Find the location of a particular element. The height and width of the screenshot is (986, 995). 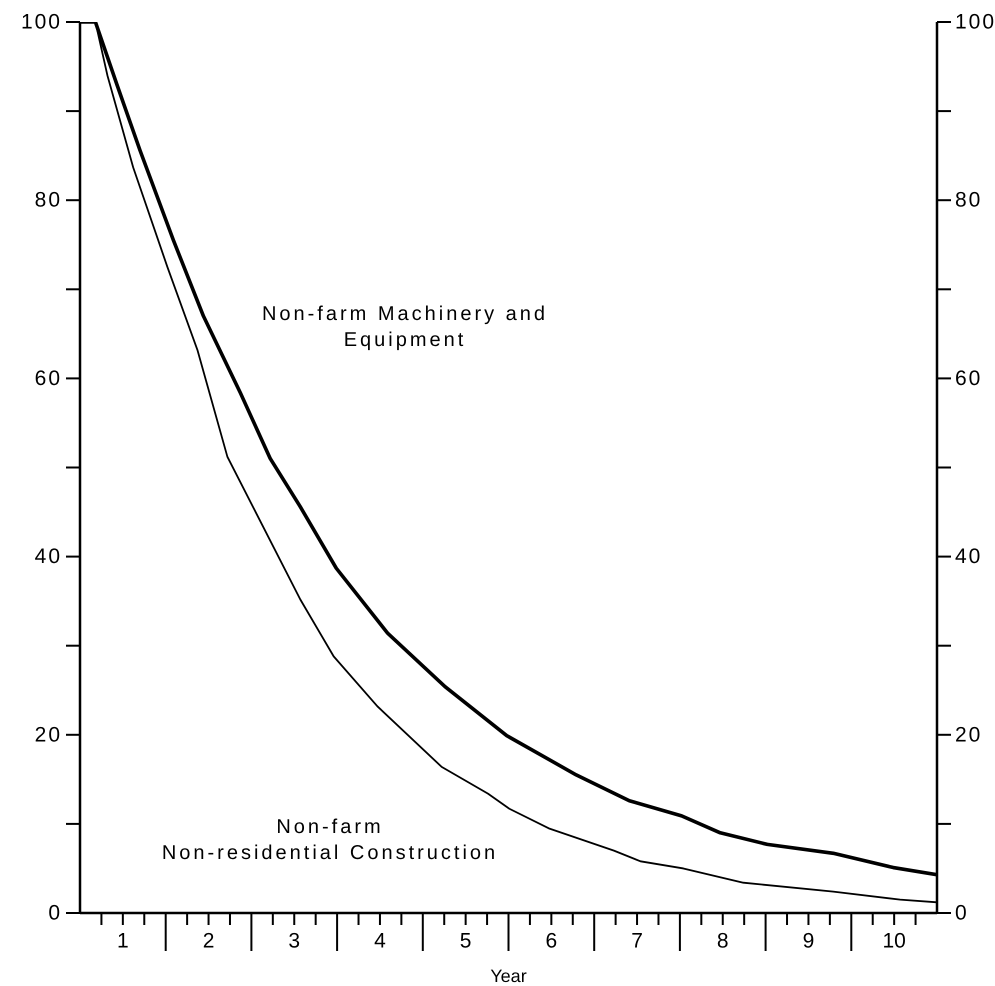

x-tick-label: 9 is located at coordinates (808, 941).